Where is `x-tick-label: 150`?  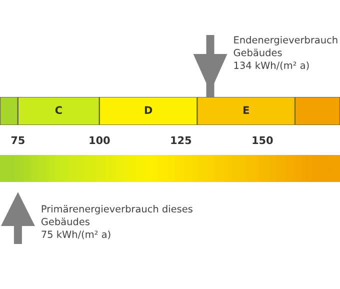 x-tick-label: 150 is located at coordinates (262, 140).